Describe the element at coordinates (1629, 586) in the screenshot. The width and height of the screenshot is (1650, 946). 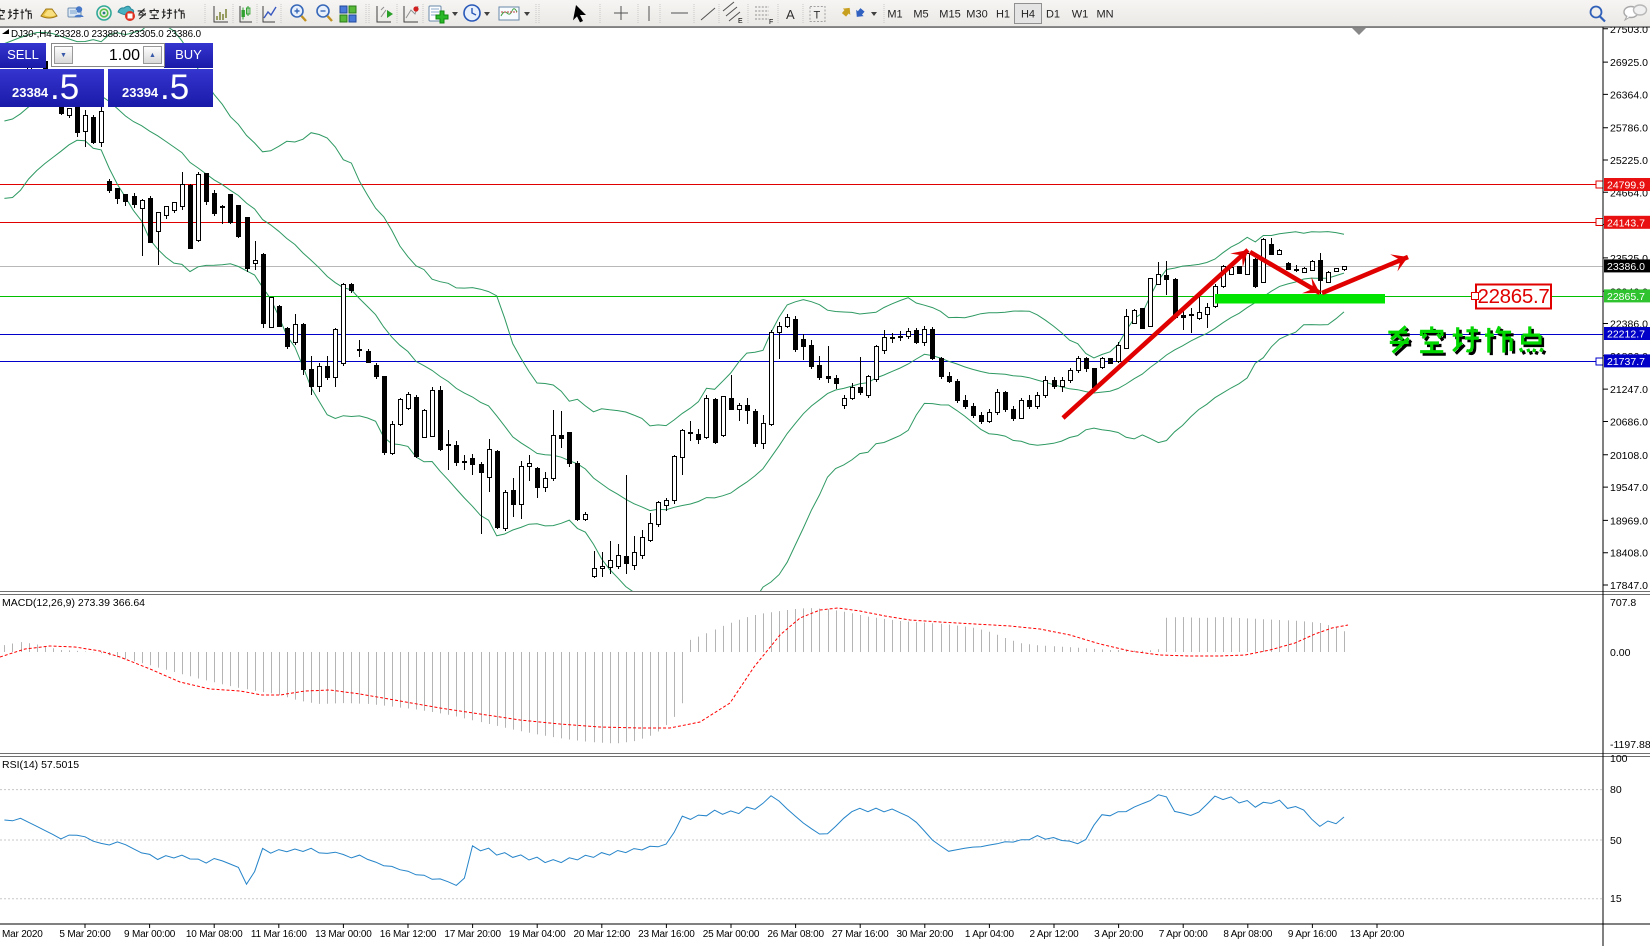
I see `svg-text: 17847.0` at that location.